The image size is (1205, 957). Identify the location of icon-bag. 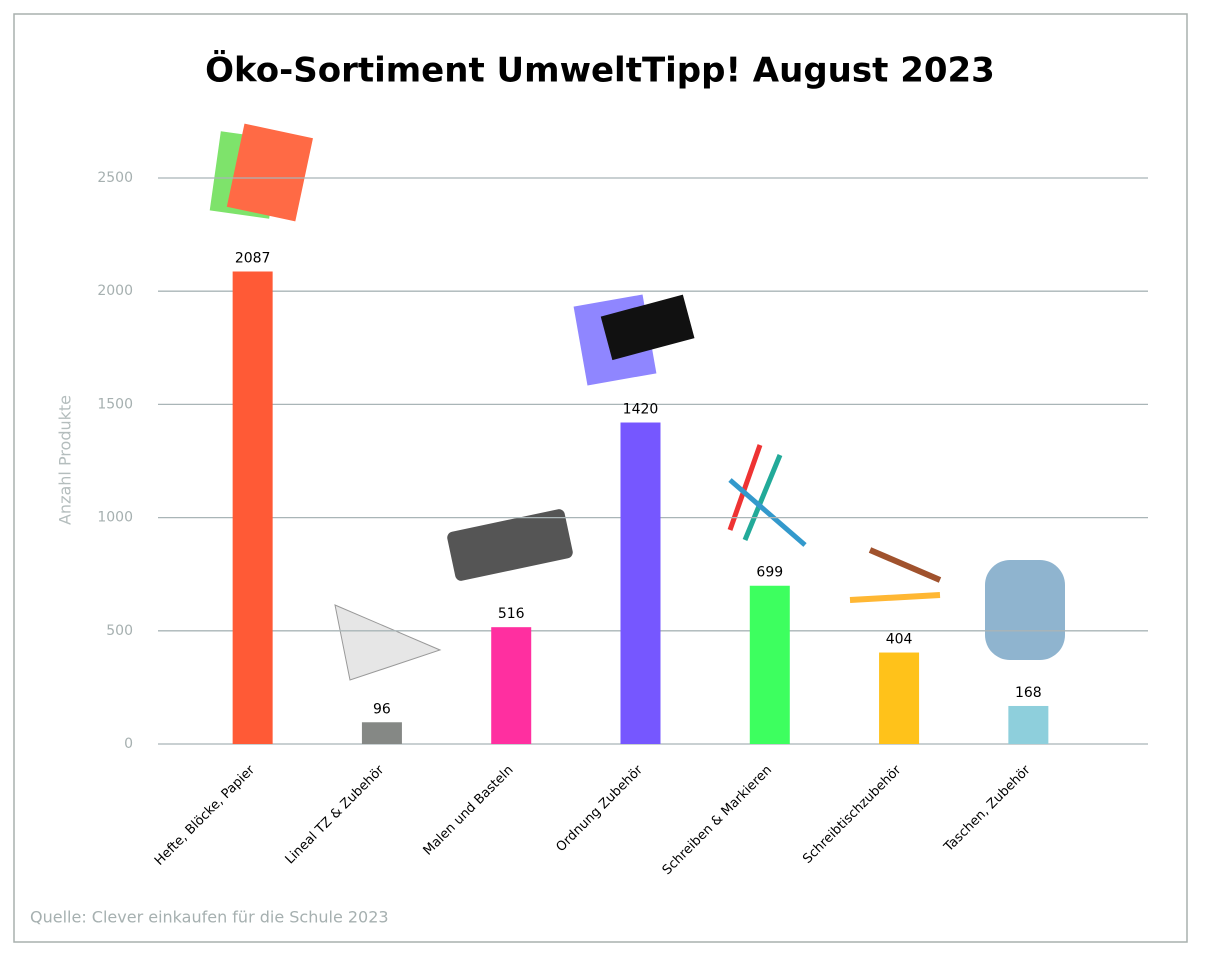
(1025, 610).